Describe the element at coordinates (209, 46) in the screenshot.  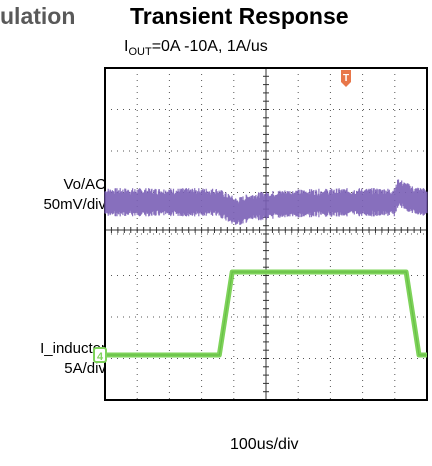
I see `subtitle-suffix: =0A -10A, 1A/us` at that location.